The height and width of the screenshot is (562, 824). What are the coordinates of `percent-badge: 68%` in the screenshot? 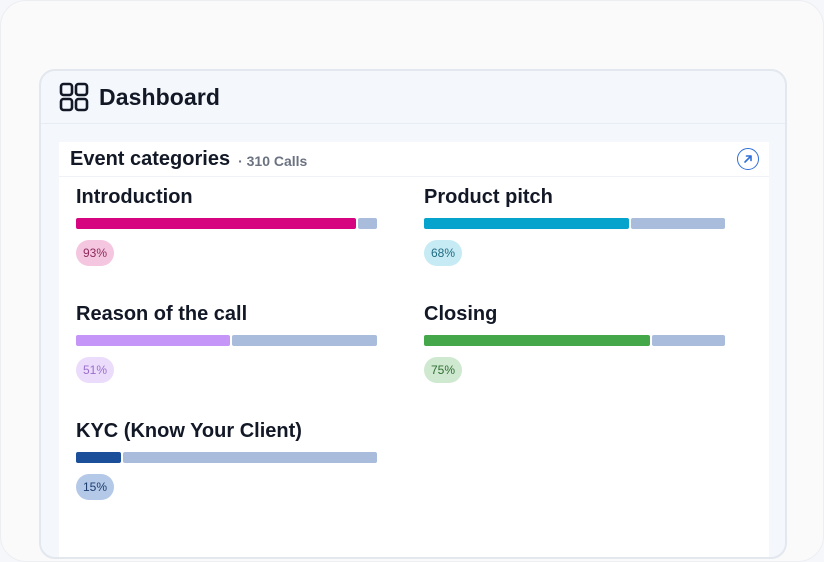 It's located at (443, 253).